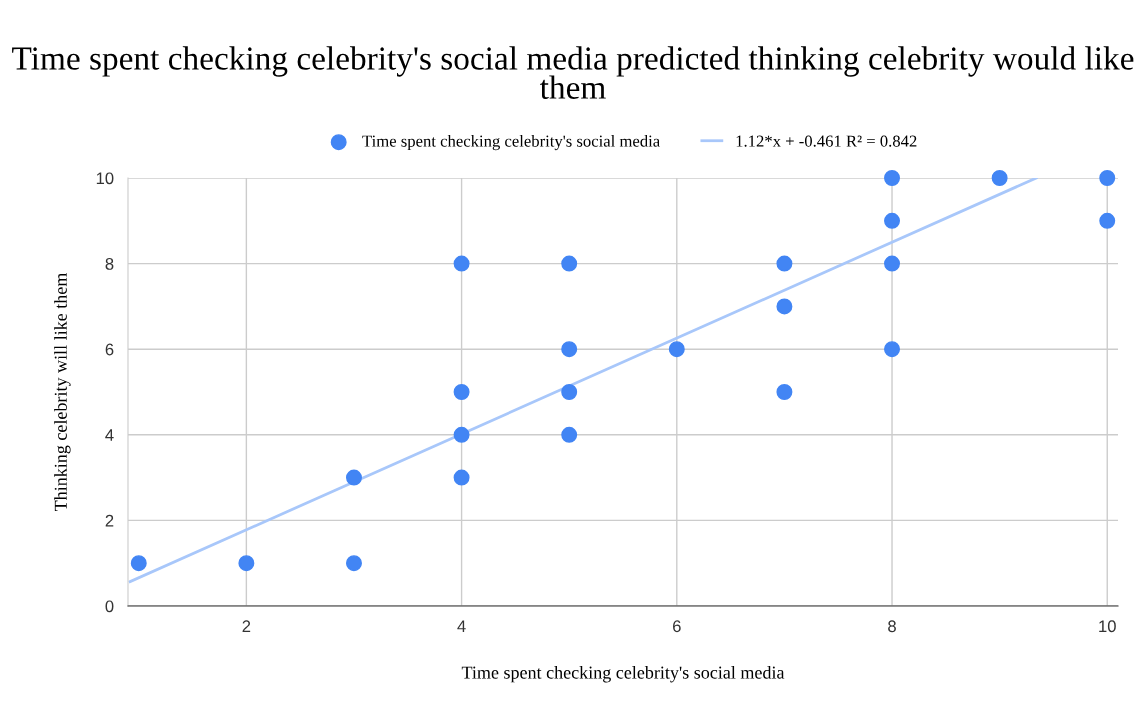 The height and width of the screenshot is (716, 1146). Describe the element at coordinates (109, 435) in the screenshot. I see `y-tick-label: 4` at that location.